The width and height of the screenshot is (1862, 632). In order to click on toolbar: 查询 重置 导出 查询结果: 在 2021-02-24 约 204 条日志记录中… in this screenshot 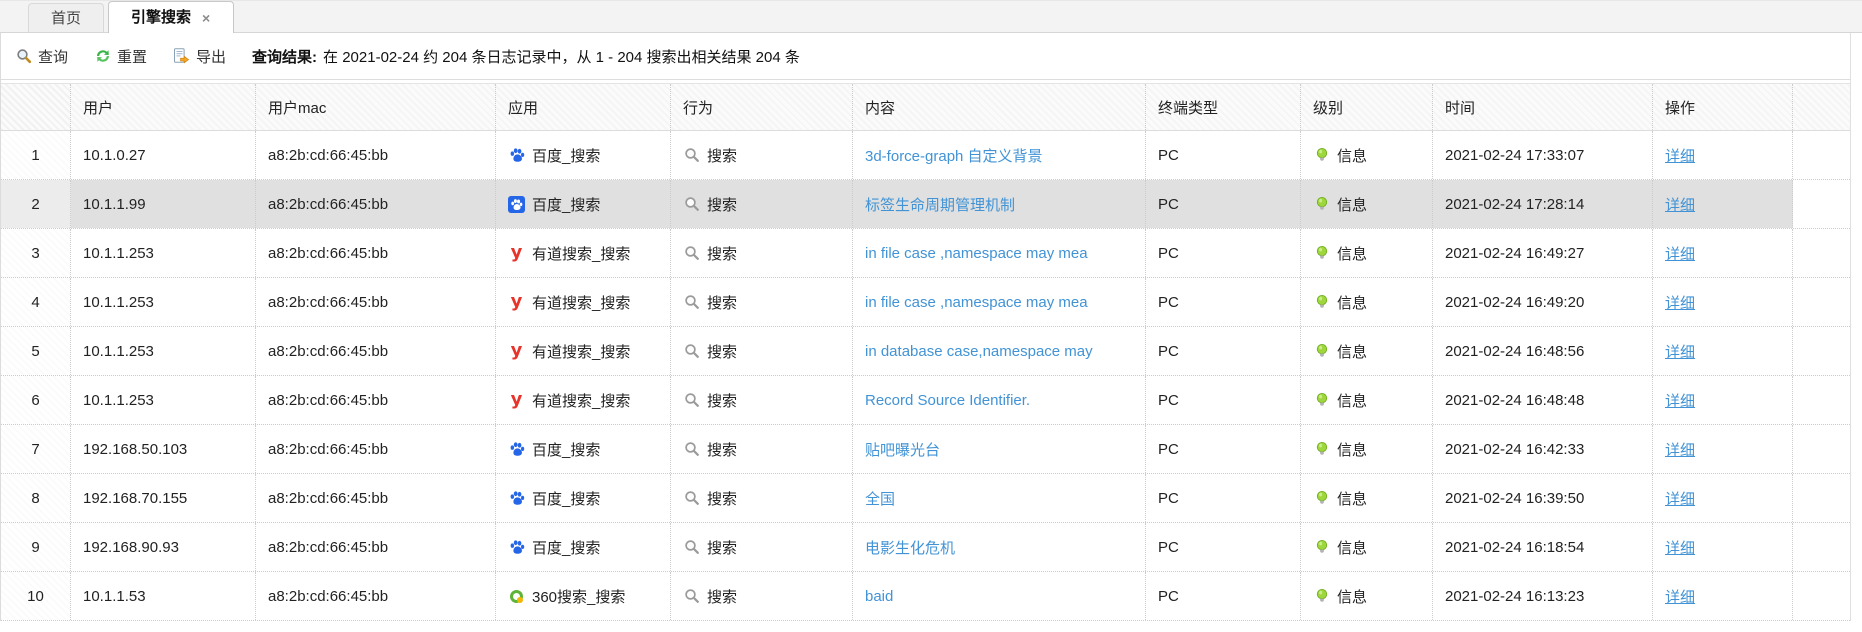, I will do `click(925, 56)`.